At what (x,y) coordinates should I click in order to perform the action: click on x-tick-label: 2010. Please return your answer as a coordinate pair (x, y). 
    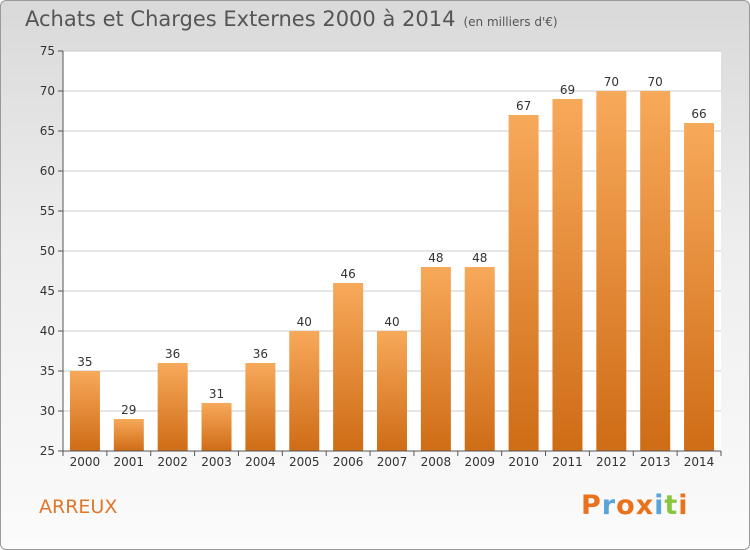
    Looking at the image, I should click on (523, 462).